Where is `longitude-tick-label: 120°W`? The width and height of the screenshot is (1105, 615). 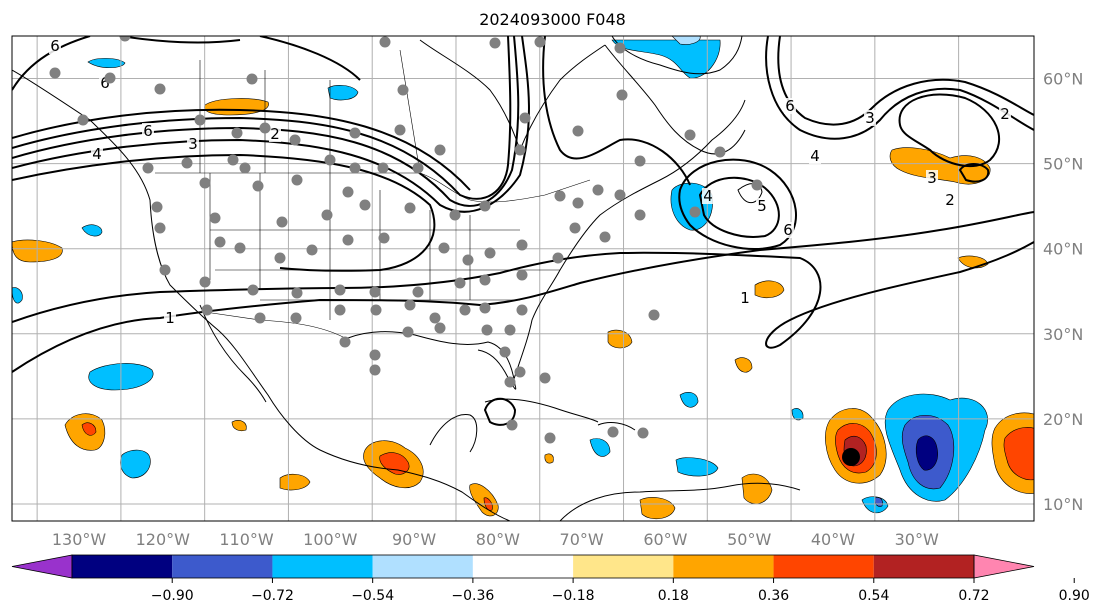 longitude-tick-label: 120°W is located at coordinates (163, 539).